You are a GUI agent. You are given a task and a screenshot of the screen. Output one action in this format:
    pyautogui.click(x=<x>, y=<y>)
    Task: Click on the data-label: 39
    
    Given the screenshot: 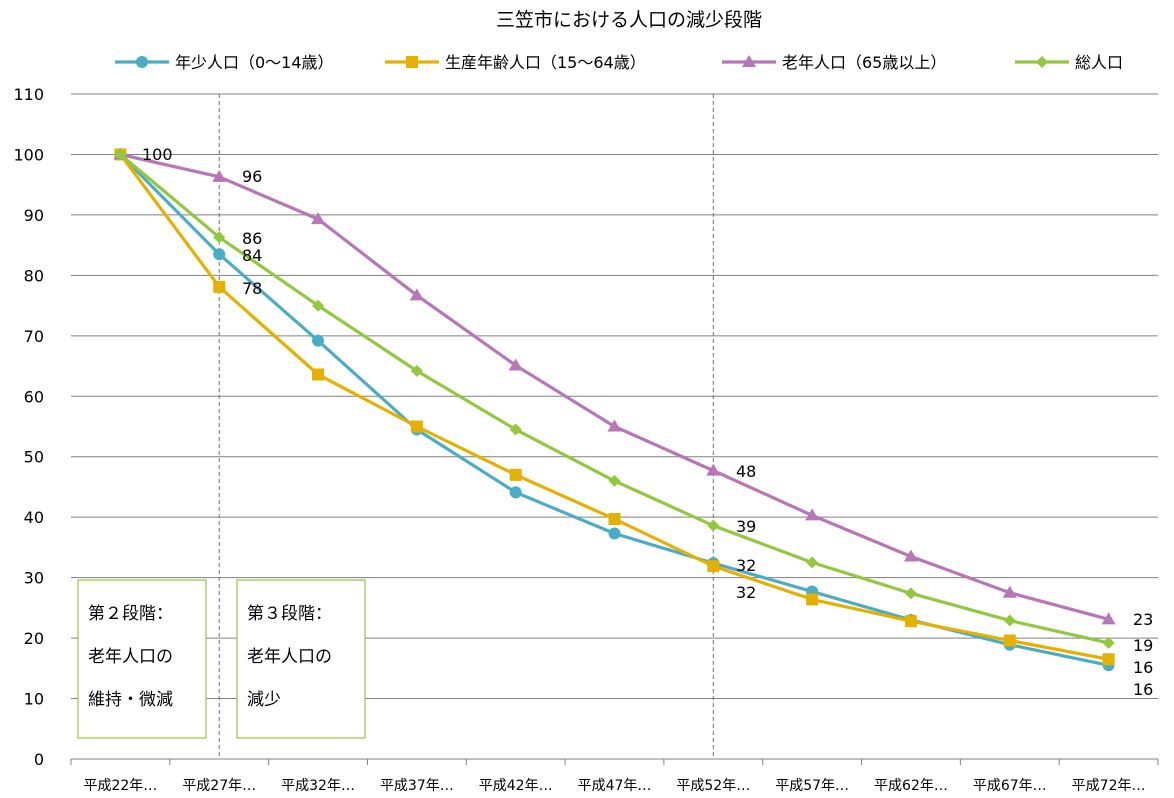 What is the action you would take?
    pyautogui.click(x=746, y=526)
    